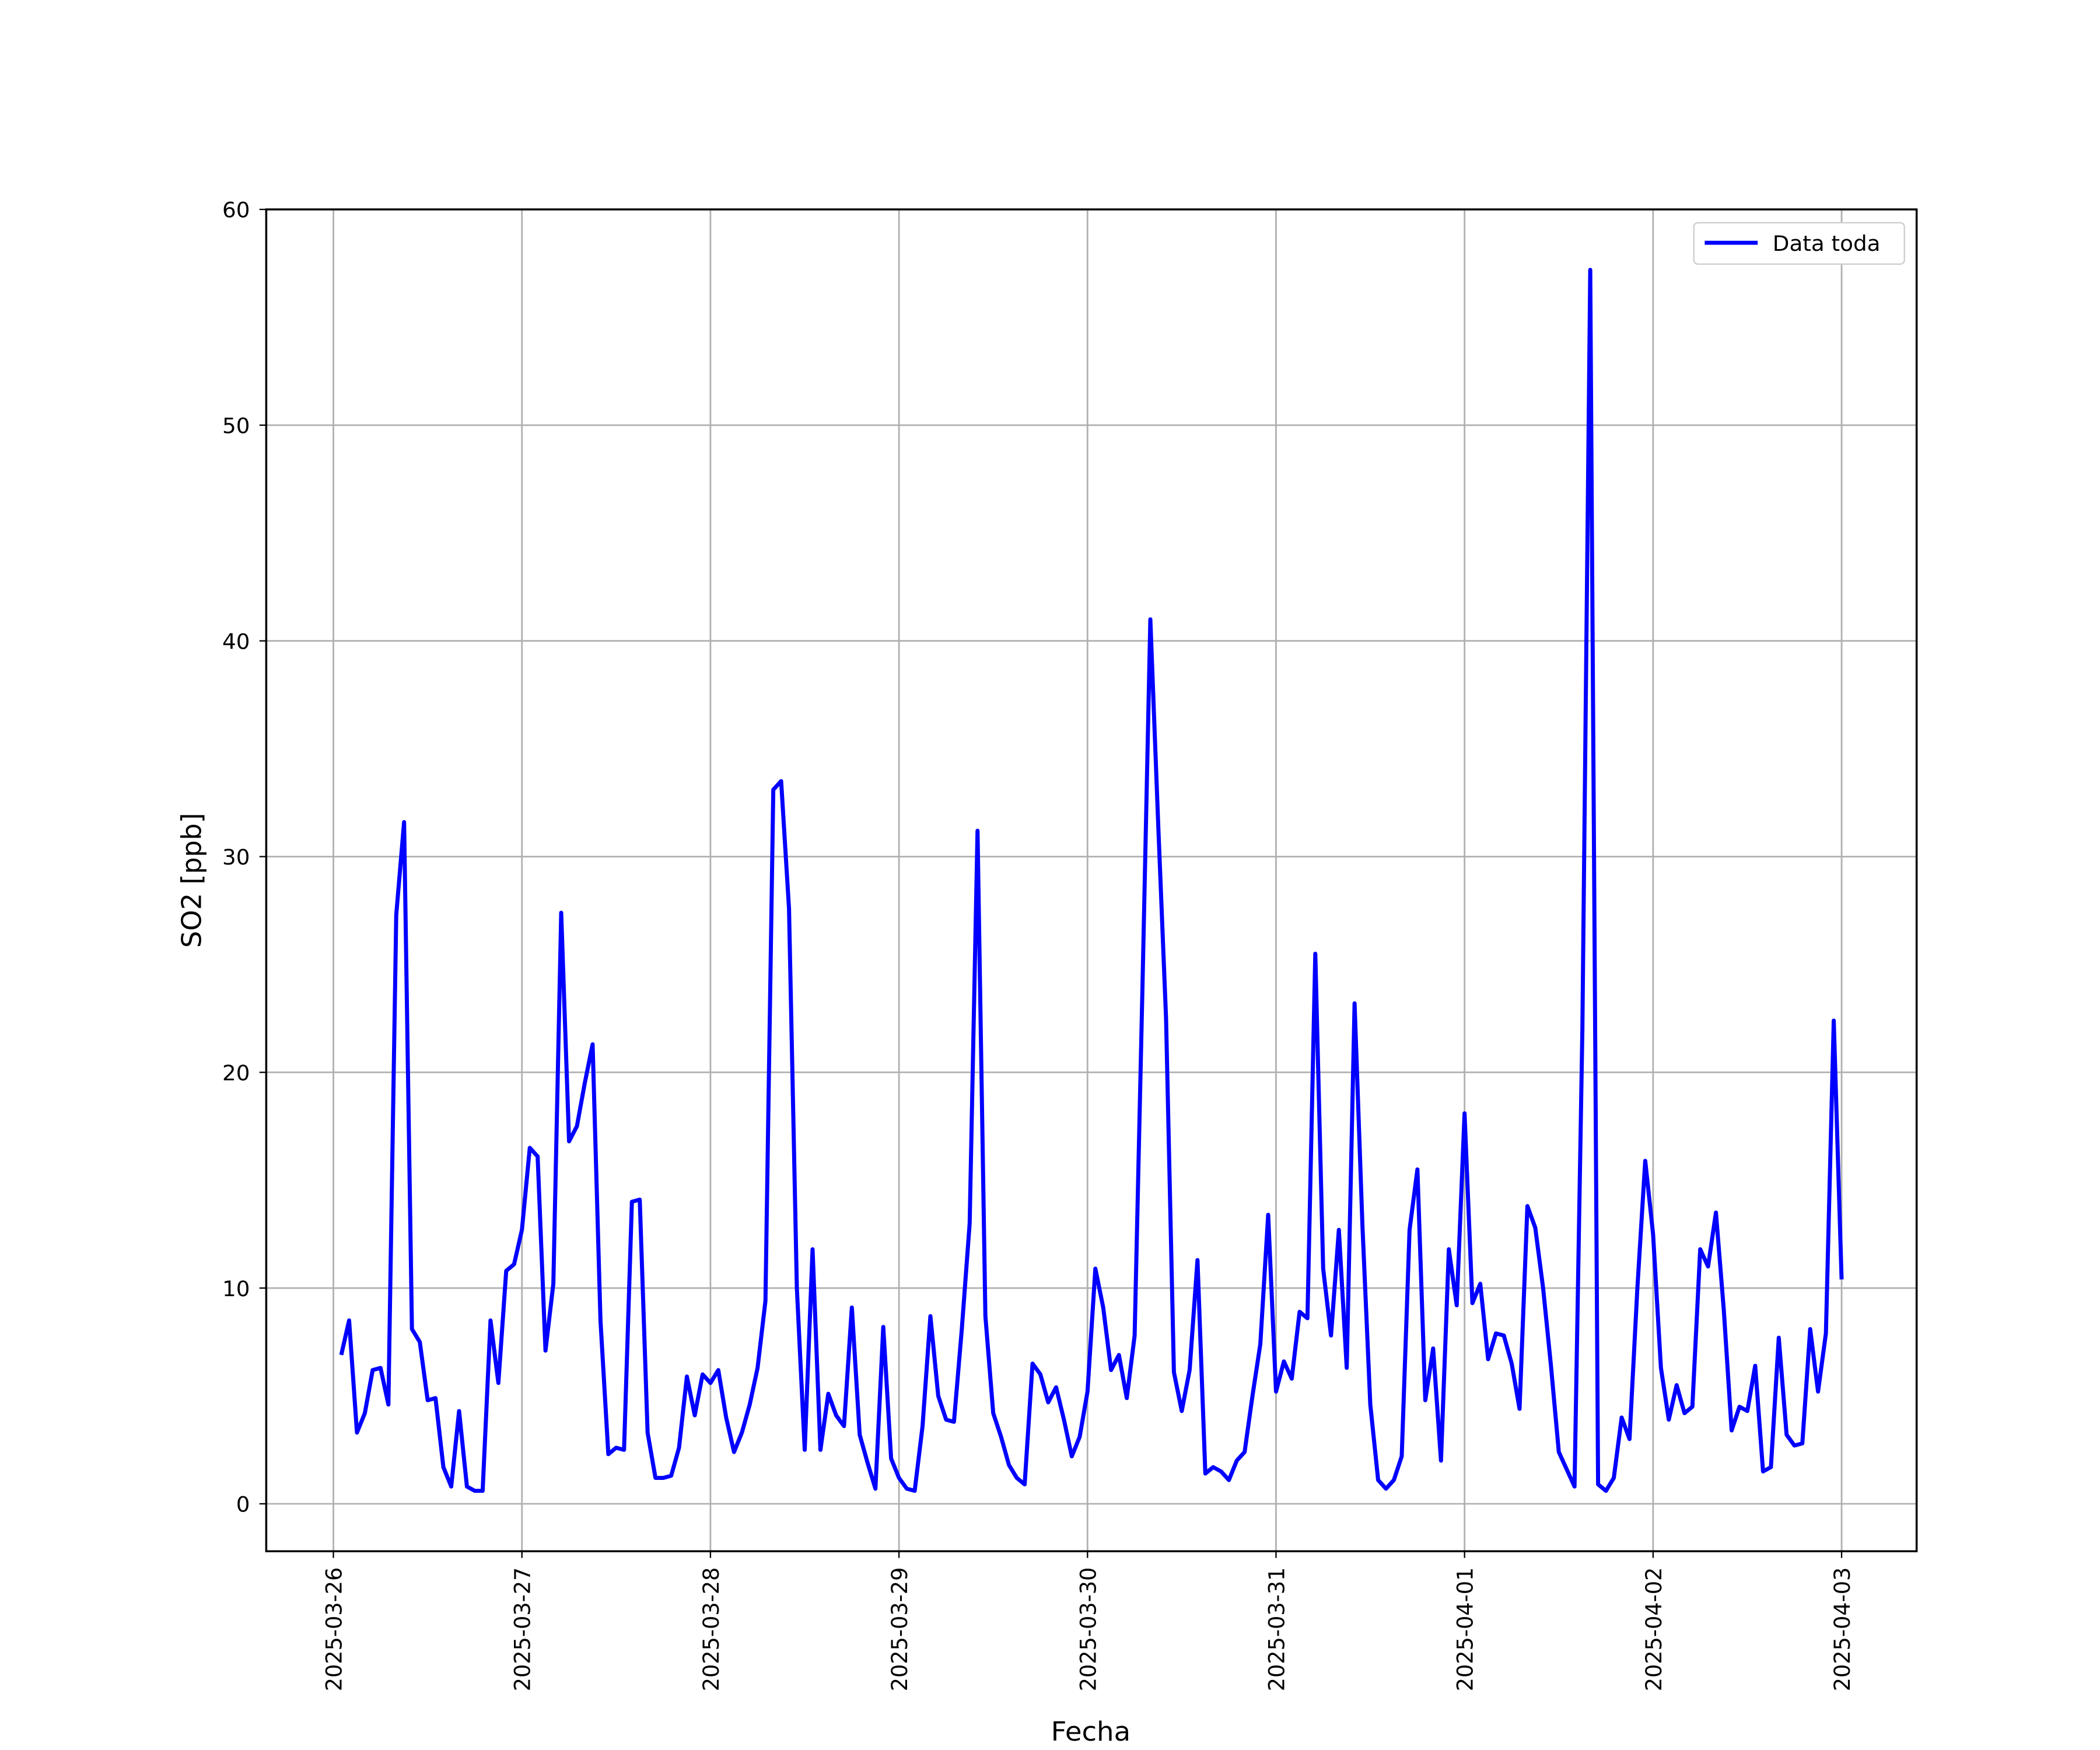 The image size is (2100, 1750). What do you see at coordinates (1842, 1629) in the screenshot?
I see `x-tick-label: 2025-04-03` at bounding box center [1842, 1629].